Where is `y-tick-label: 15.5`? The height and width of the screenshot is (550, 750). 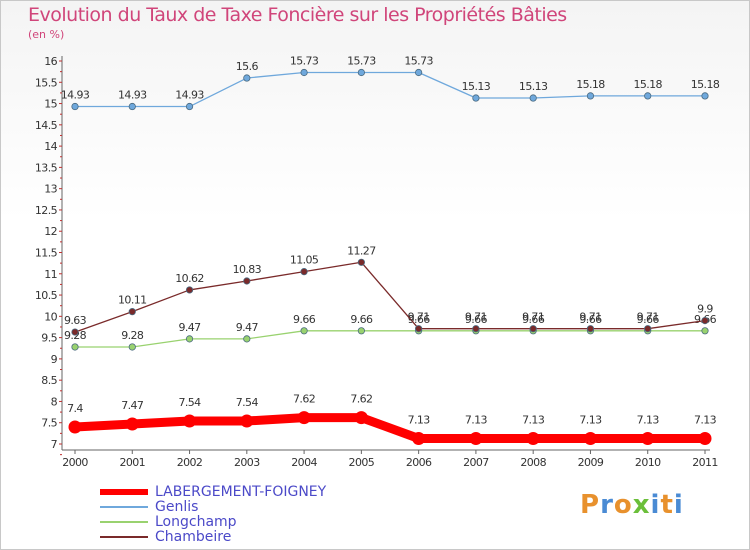 y-tick-label: 15.5 is located at coordinates (46, 82).